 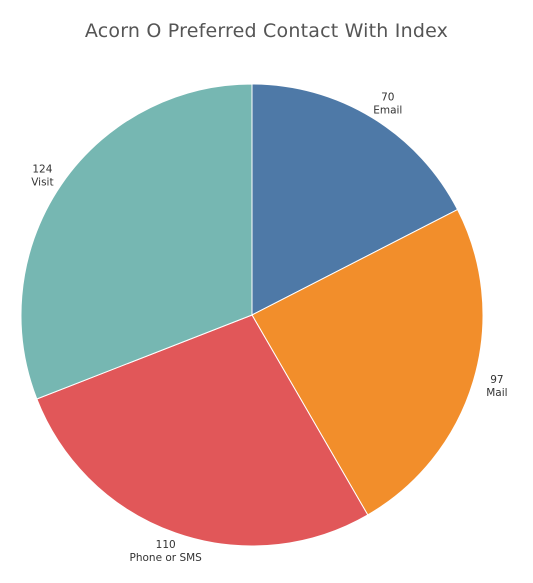 I want to click on slice-value-mail: 97, so click(x=496, y=380).